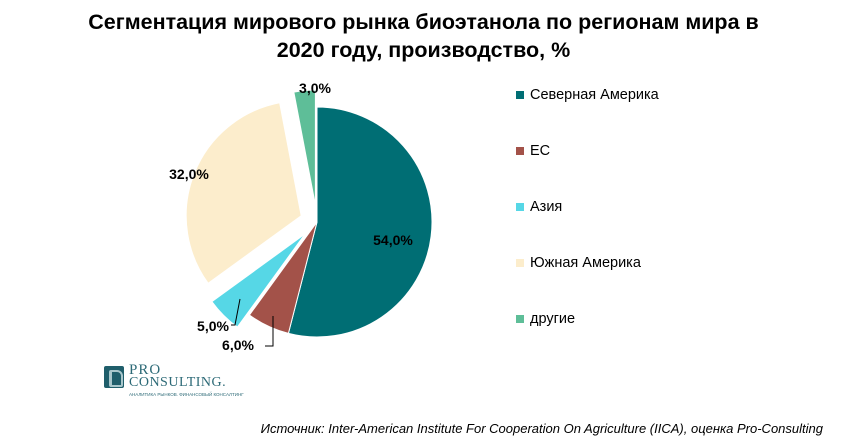  I want to click on leader-lines, so click(252, 322).